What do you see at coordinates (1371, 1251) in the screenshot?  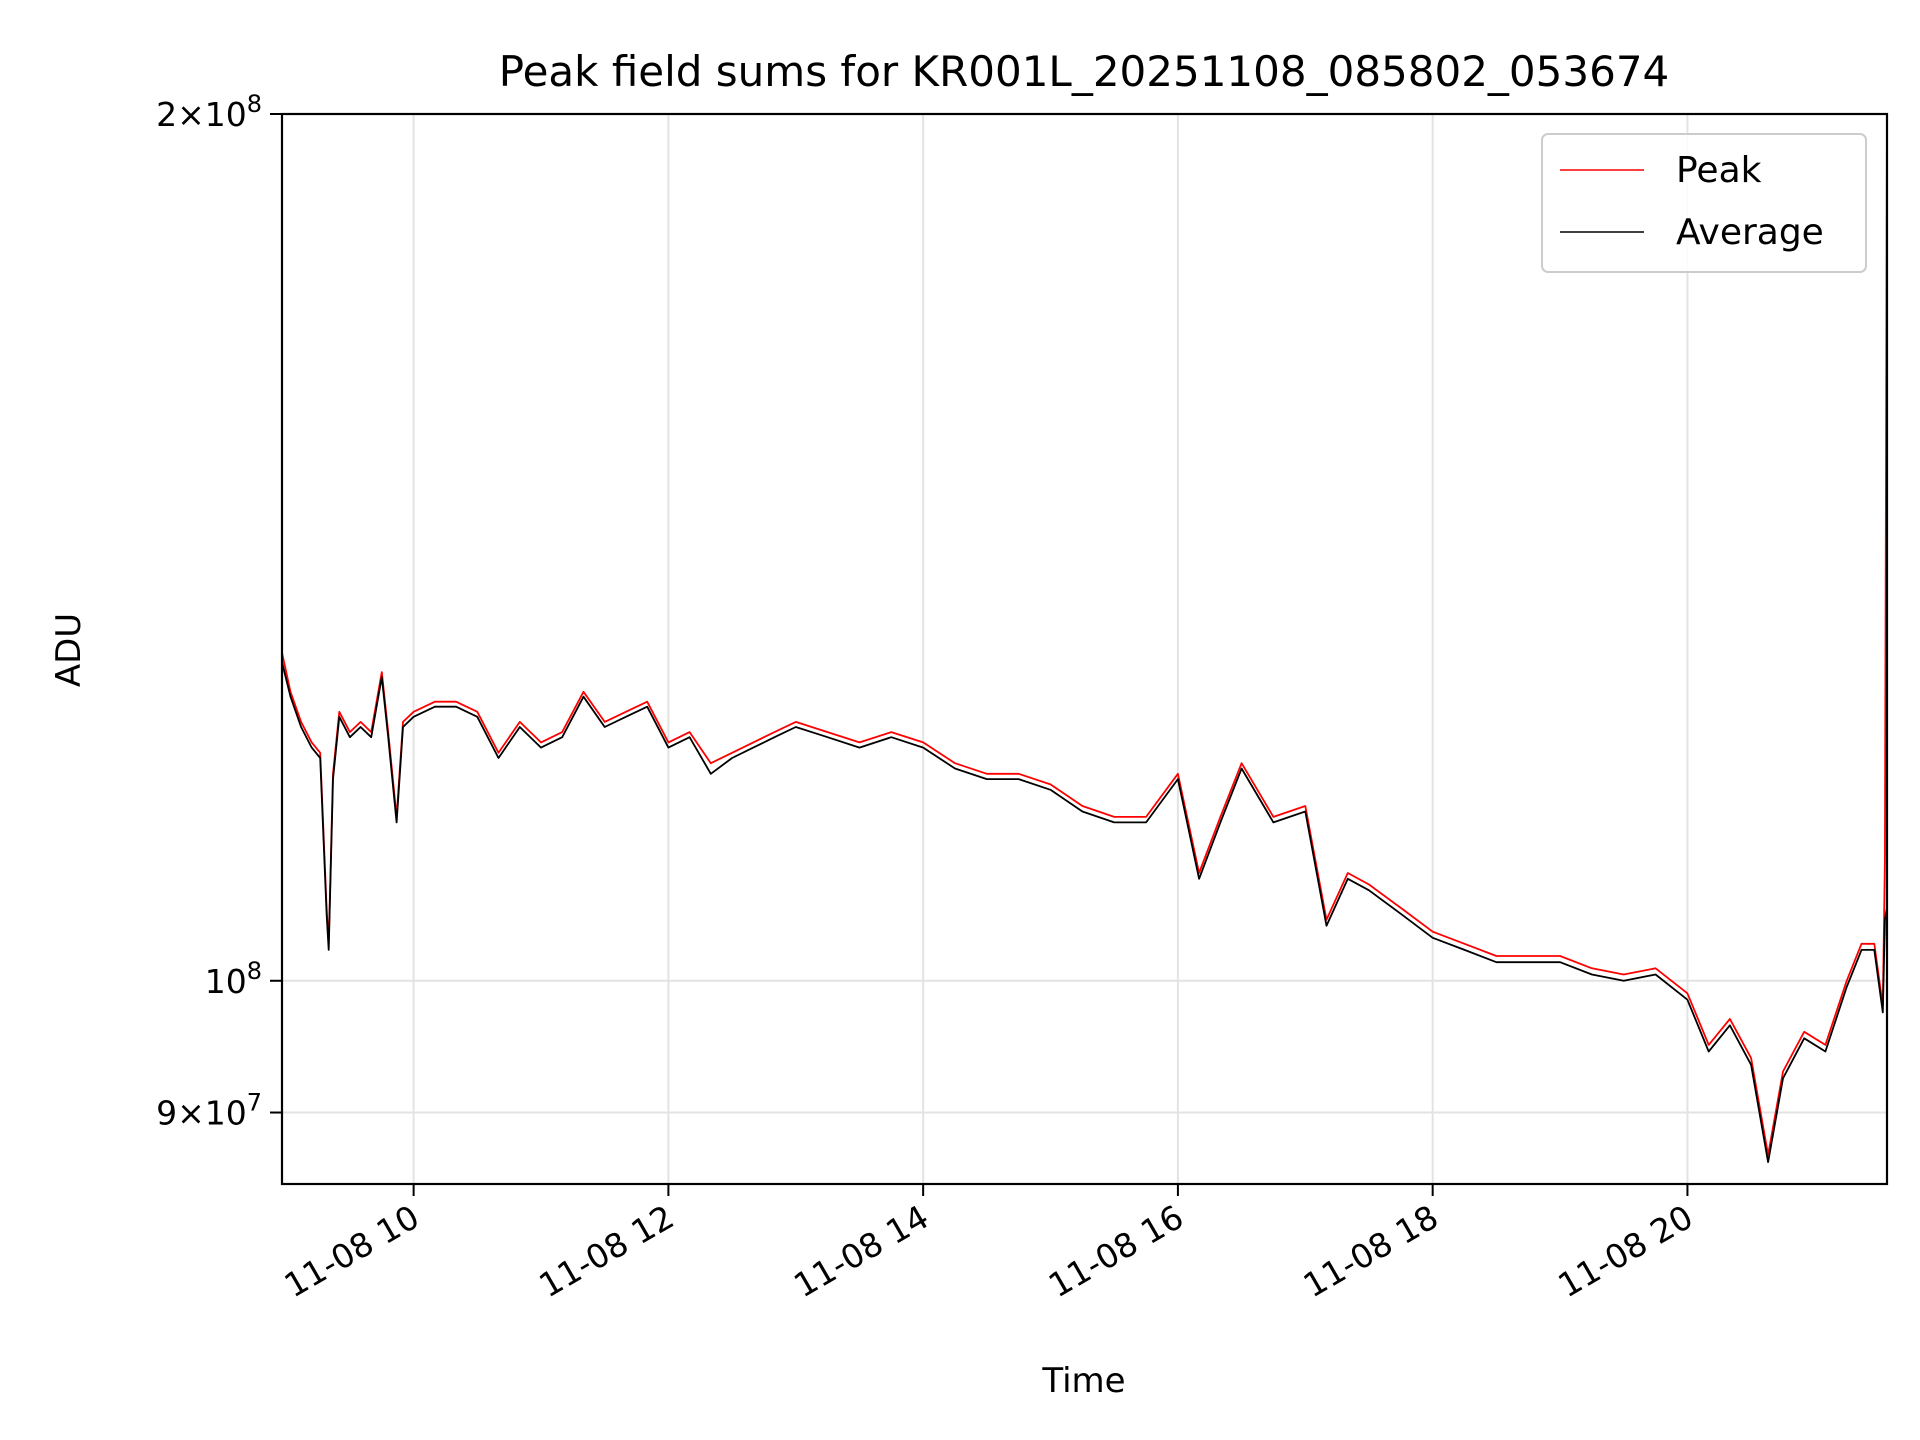 I see `x-tick-label: 11-08 18` at bounding box center [1371, 1251].